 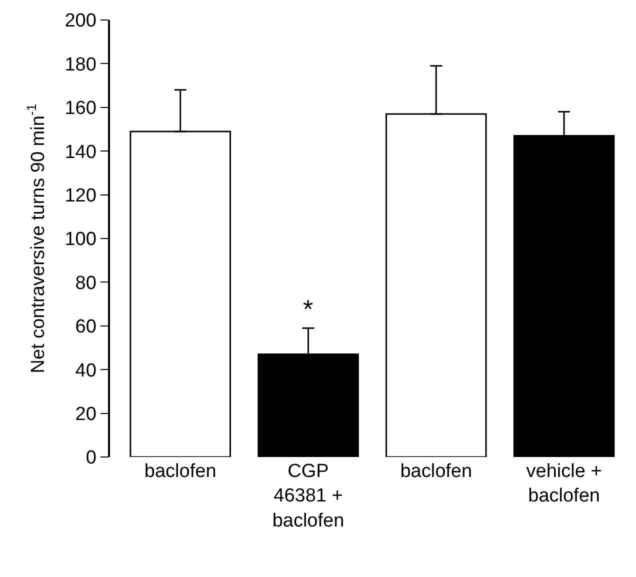 I want to click on y-tick-label: 140, so click(x=80, y=152).